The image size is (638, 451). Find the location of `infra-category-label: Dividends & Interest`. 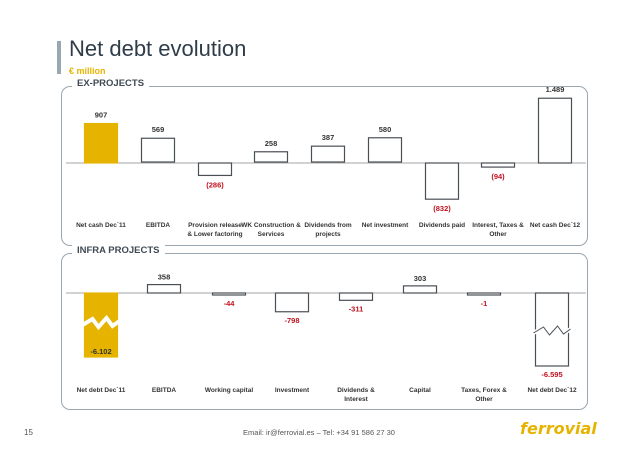

infra-category-label: Dividends & Interest is located at coordinates (356, 395).